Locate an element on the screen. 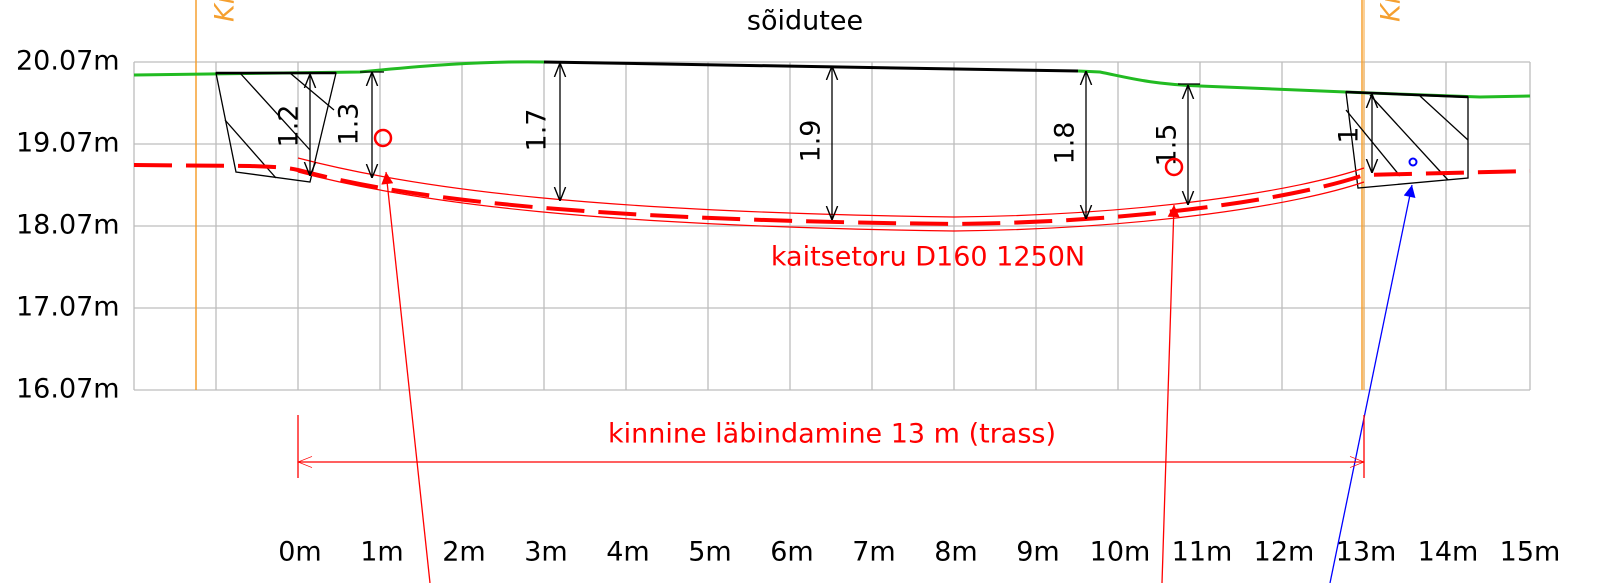 Image resolution: width=1605 pixels, height=583 pixels. y-labels: 20.07m 19.07m 18.07m 17.07m 16.07m is located at coordinates (68, 225).